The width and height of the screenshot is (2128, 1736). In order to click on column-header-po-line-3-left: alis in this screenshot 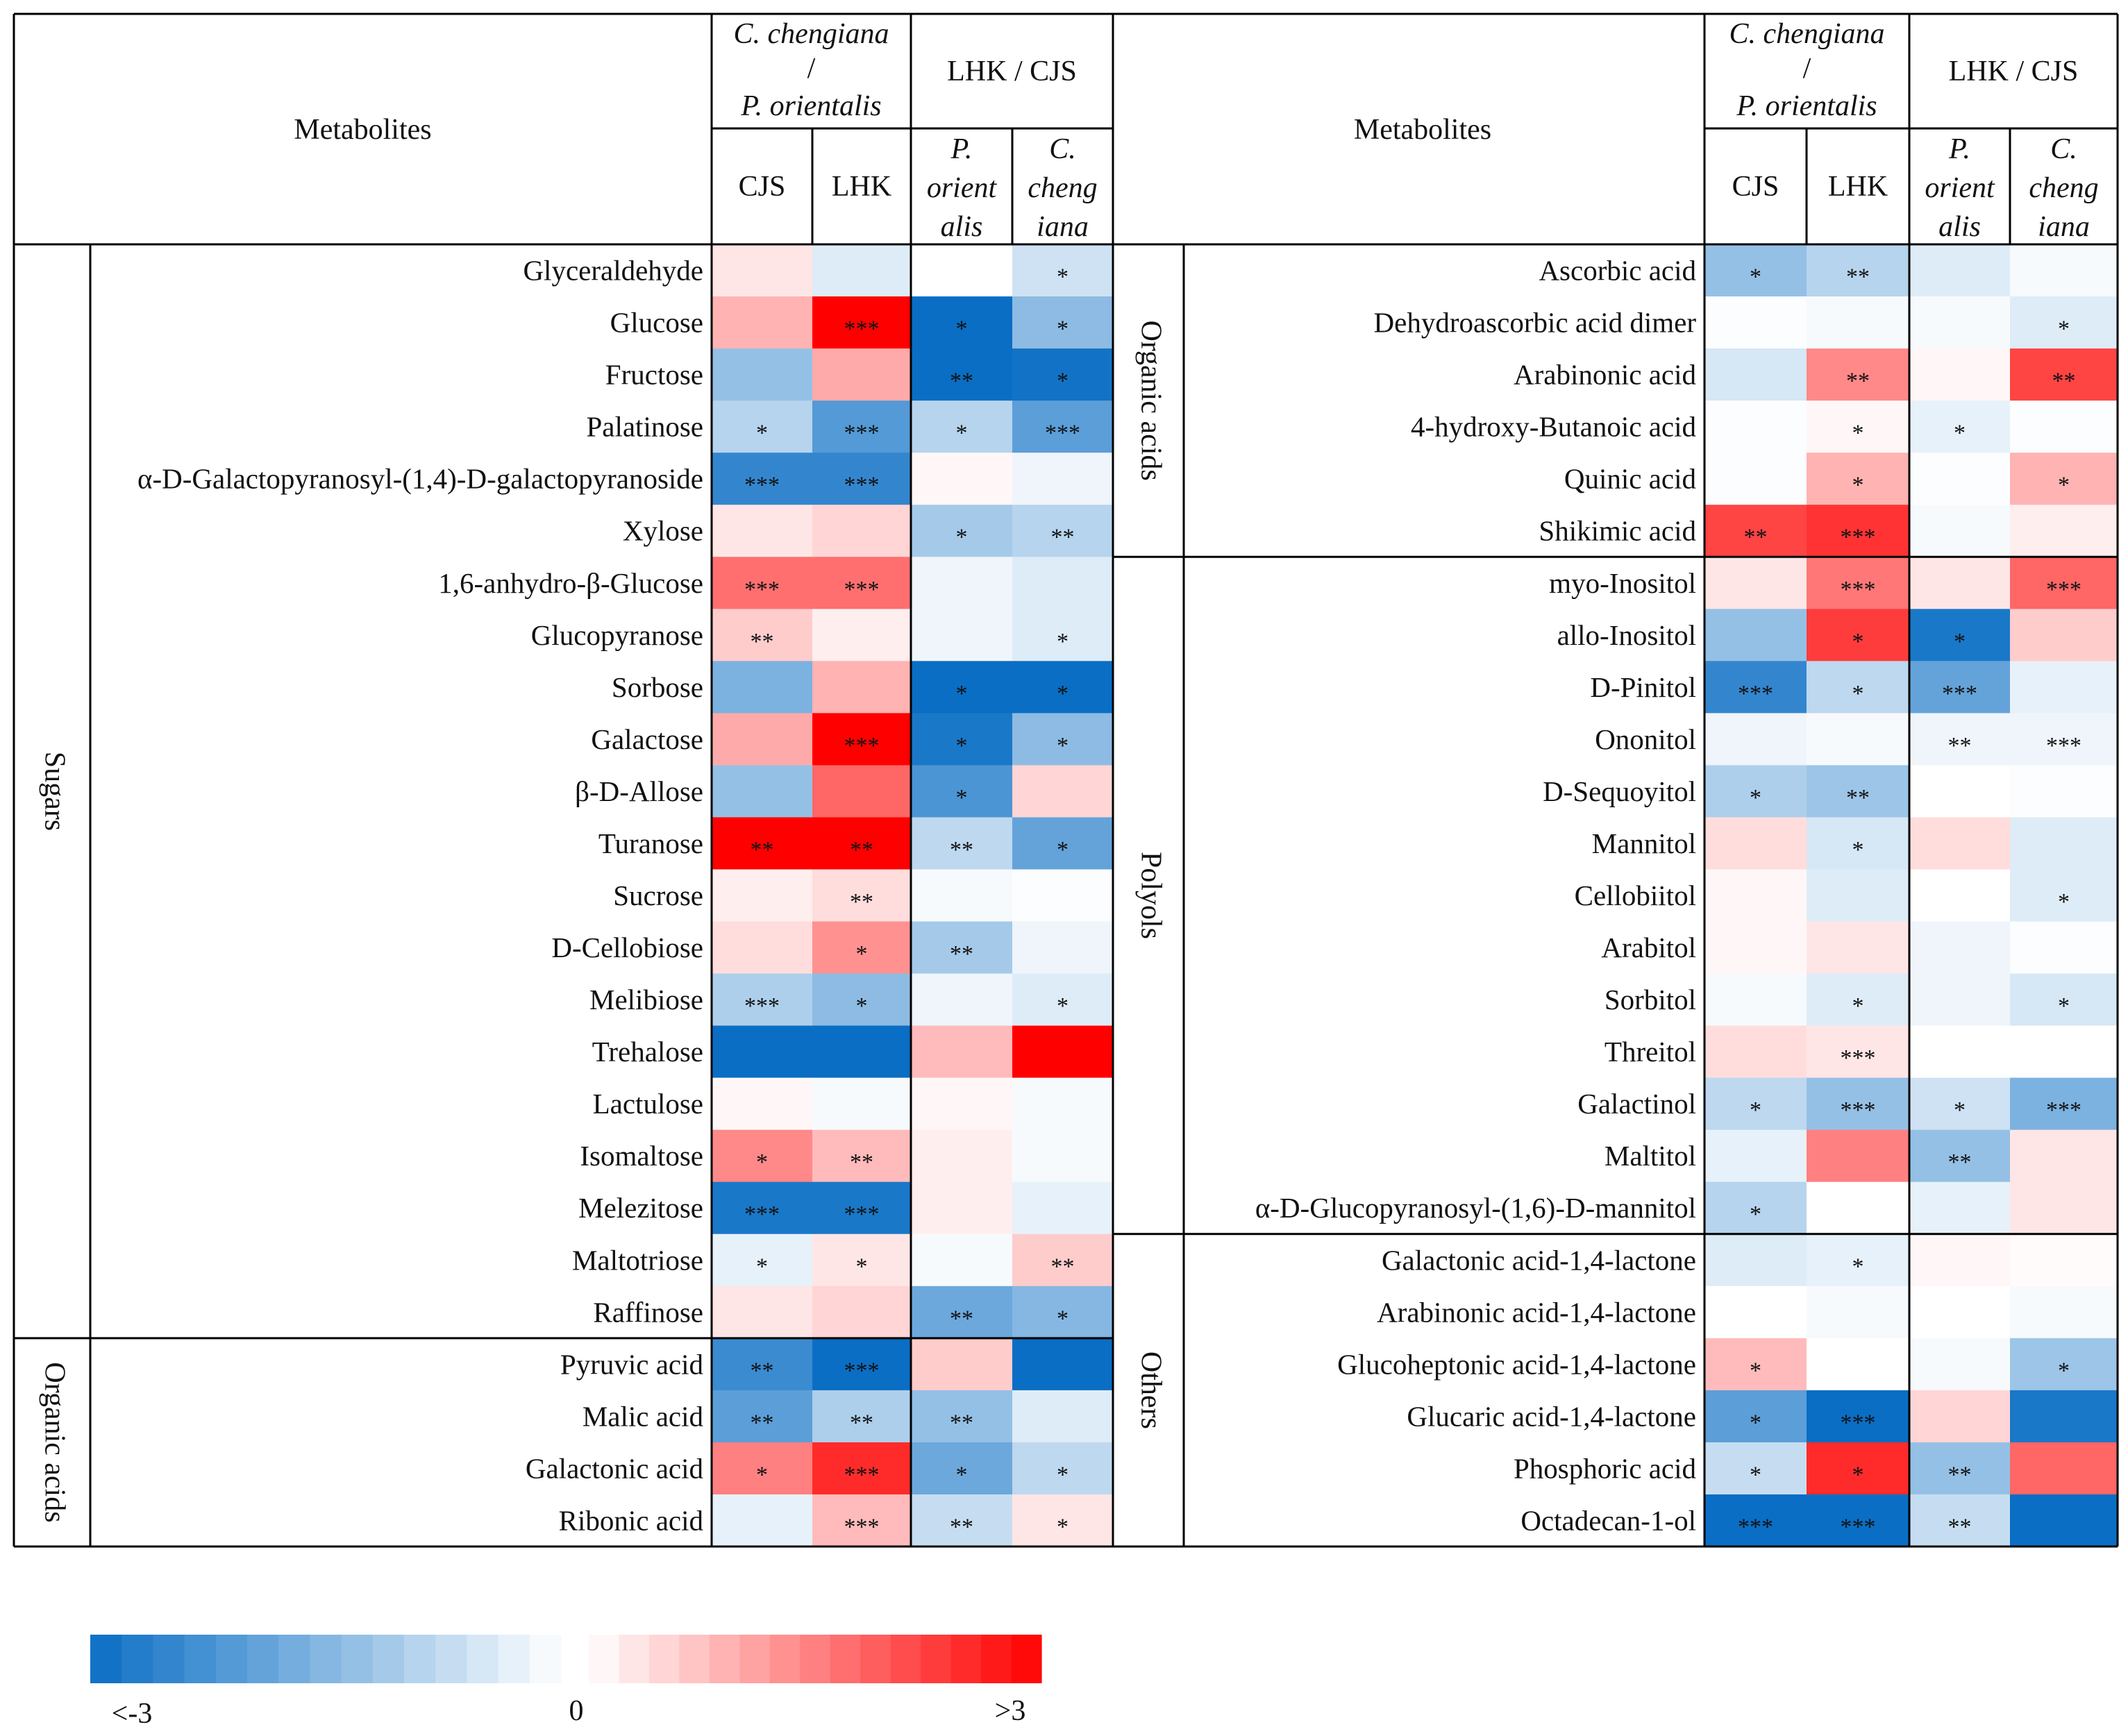, I will do `click(962, 227)`.